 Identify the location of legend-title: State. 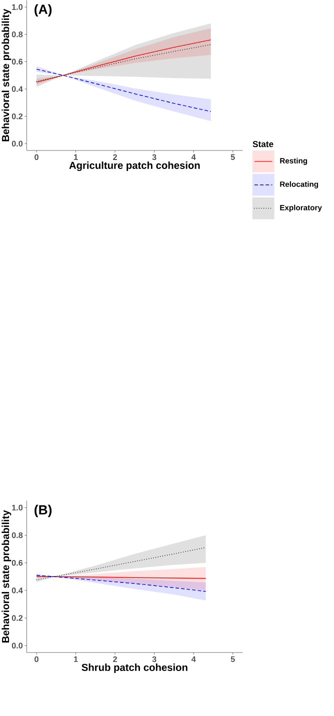
(263, 144).